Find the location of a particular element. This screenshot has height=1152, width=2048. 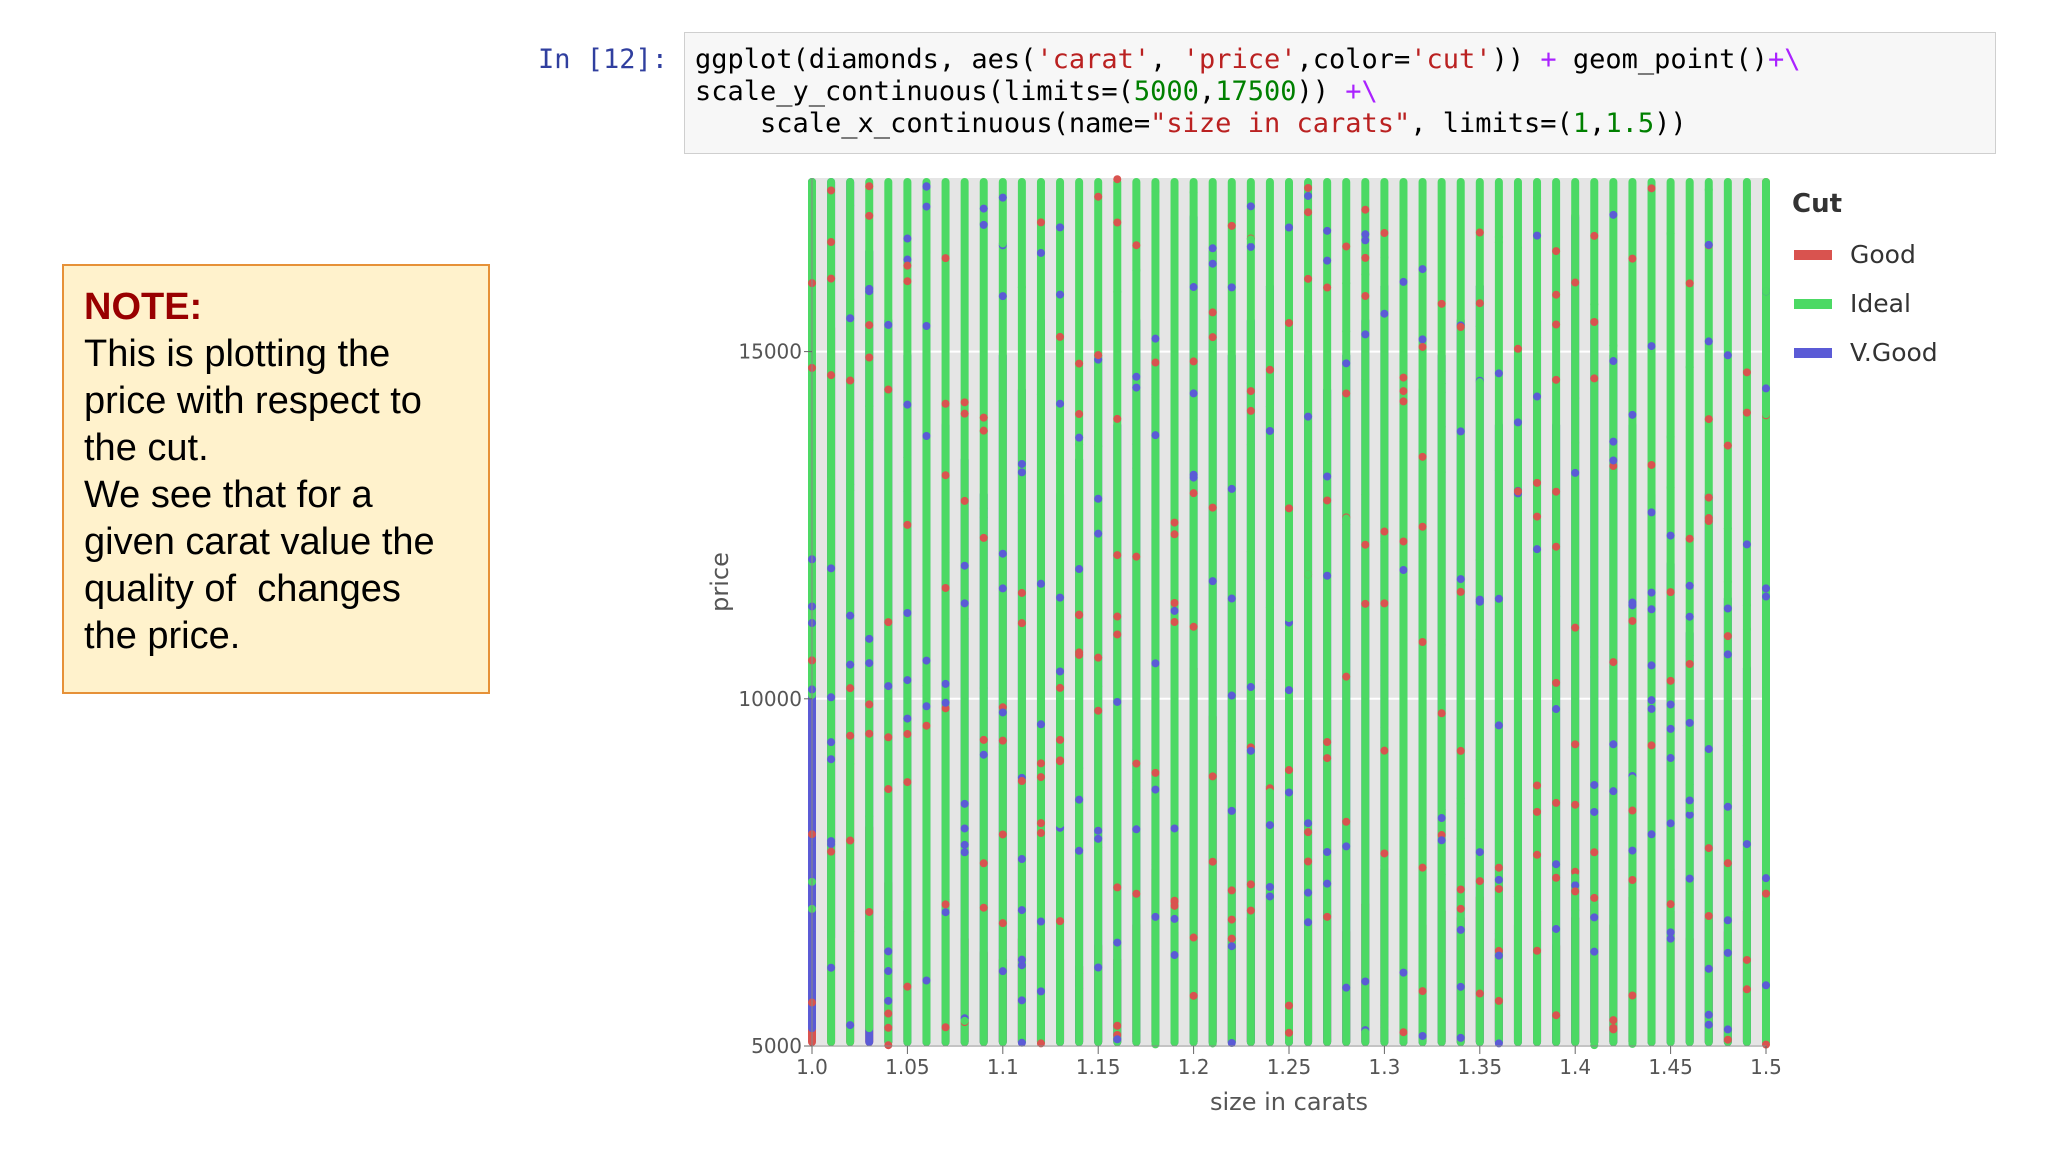

code-token: , is located at coordinates (1166, 59).